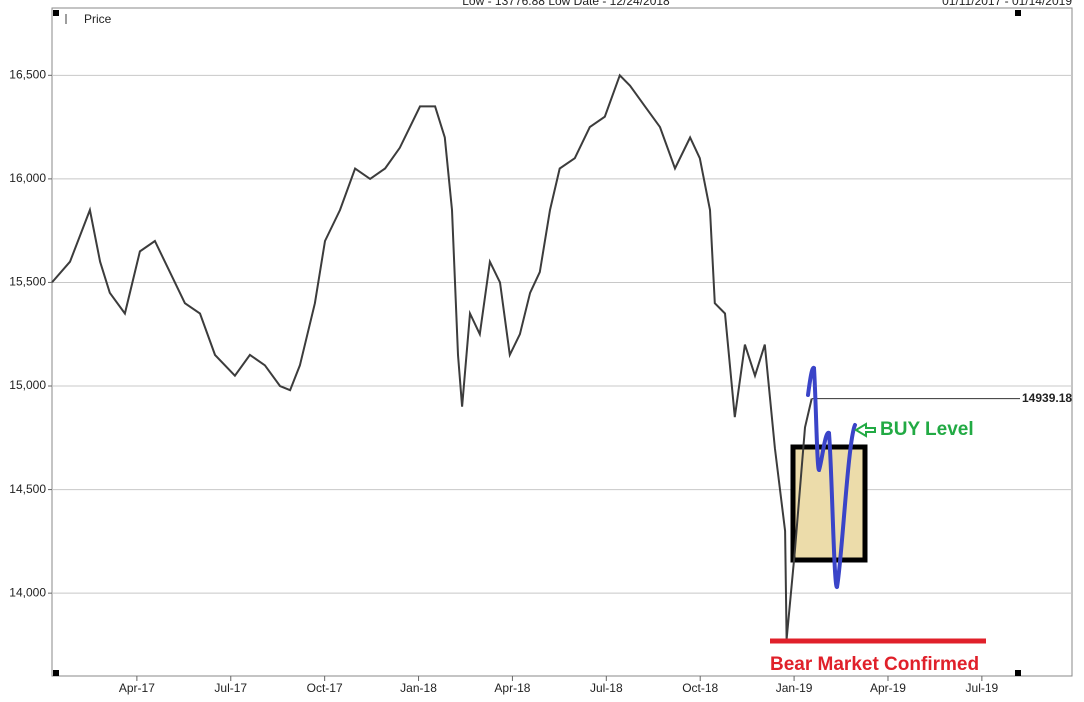  Describe the element at coordinates (230, 688) in the screenshot. I see `x-tick-label: Jul-17` at that location.